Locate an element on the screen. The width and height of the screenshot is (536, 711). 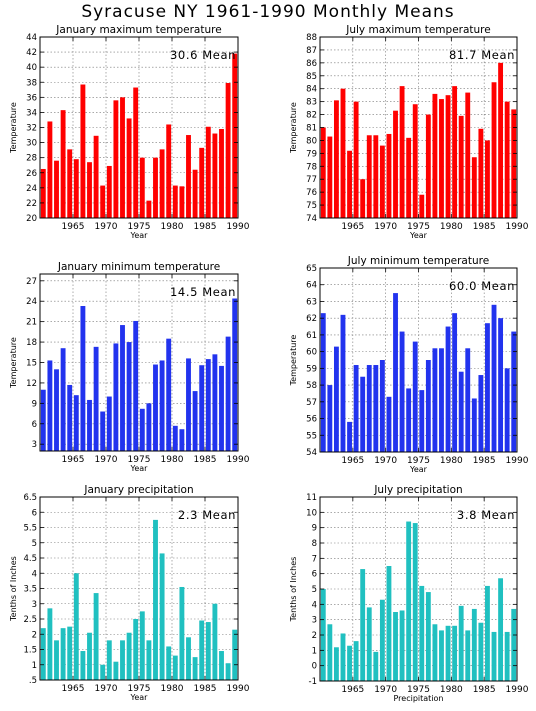
y-tick-label: 30 is located at coordinates (31, 144).